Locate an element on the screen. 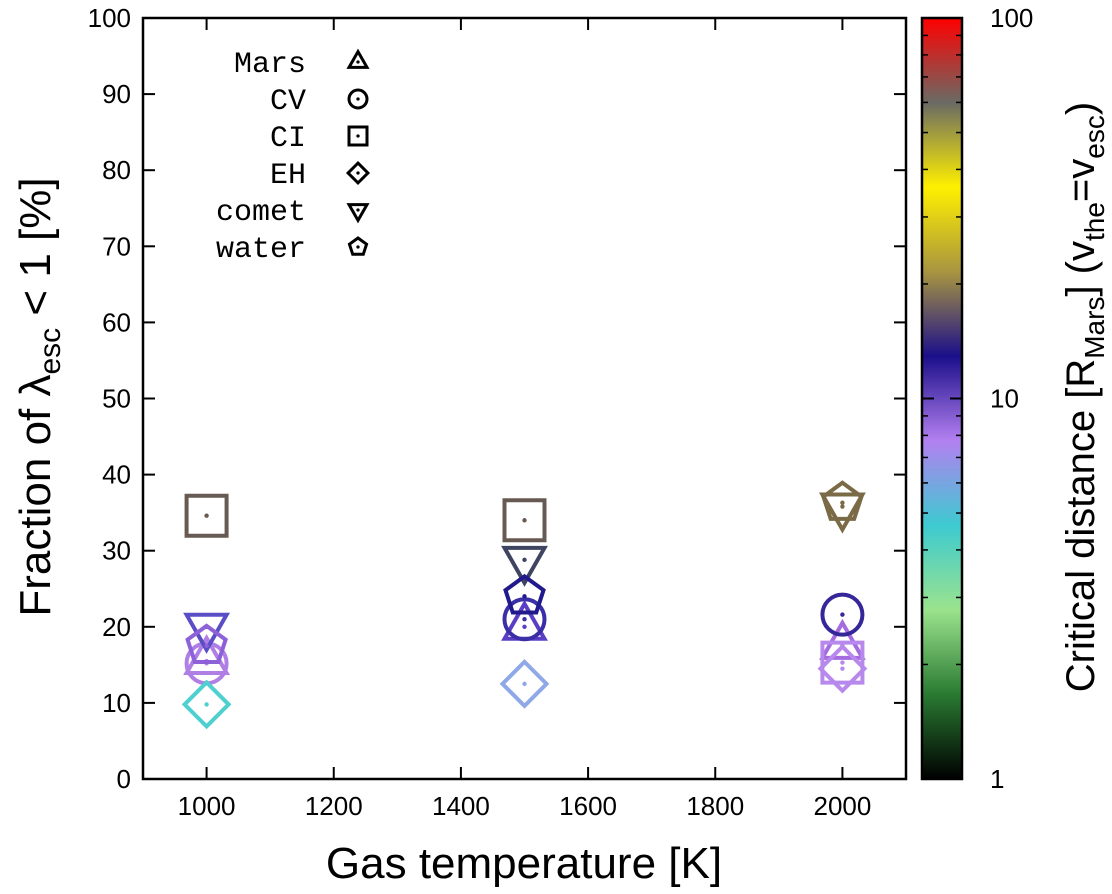  x-tick-label: 1800 is located at coordinates (715, 806).